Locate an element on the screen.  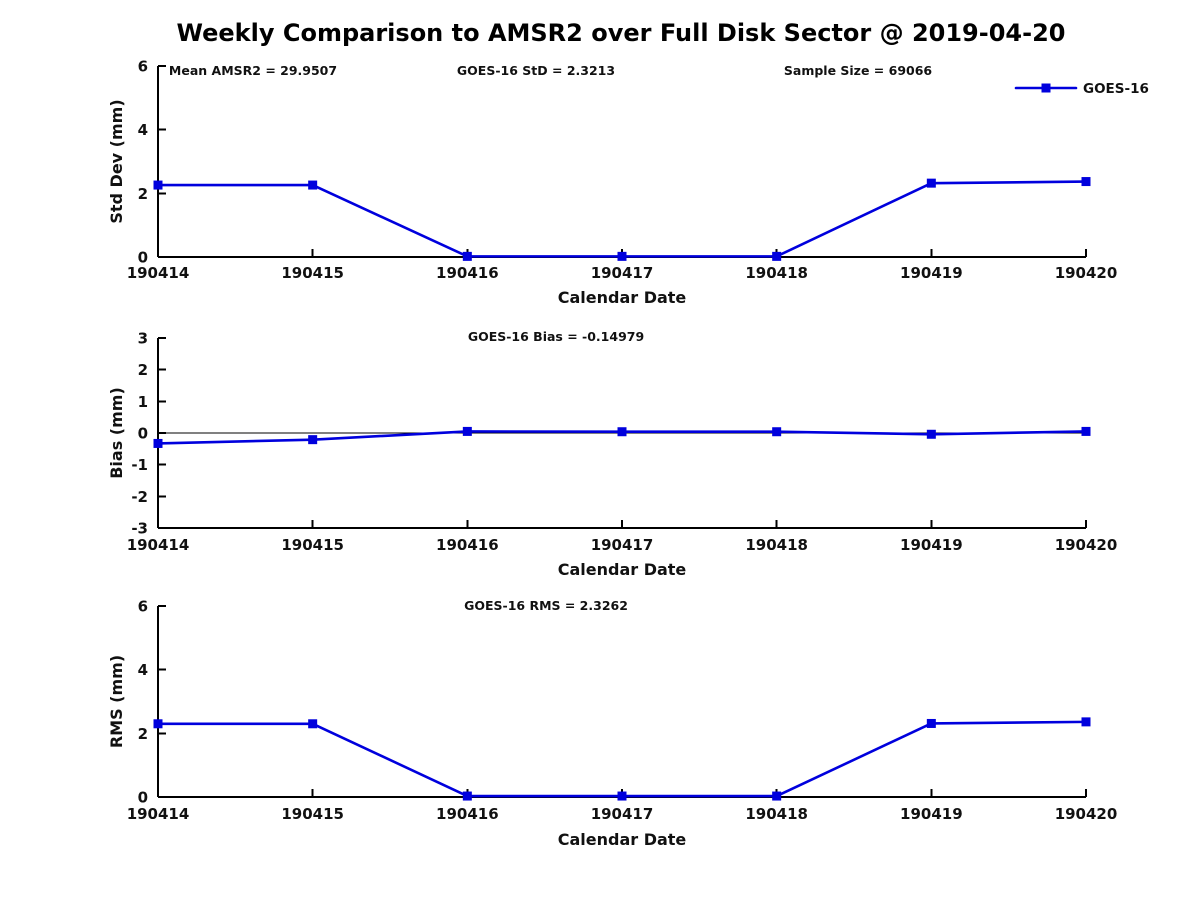
y-axis-label: Std Dev (mm) is located at coordinates (116, 161).